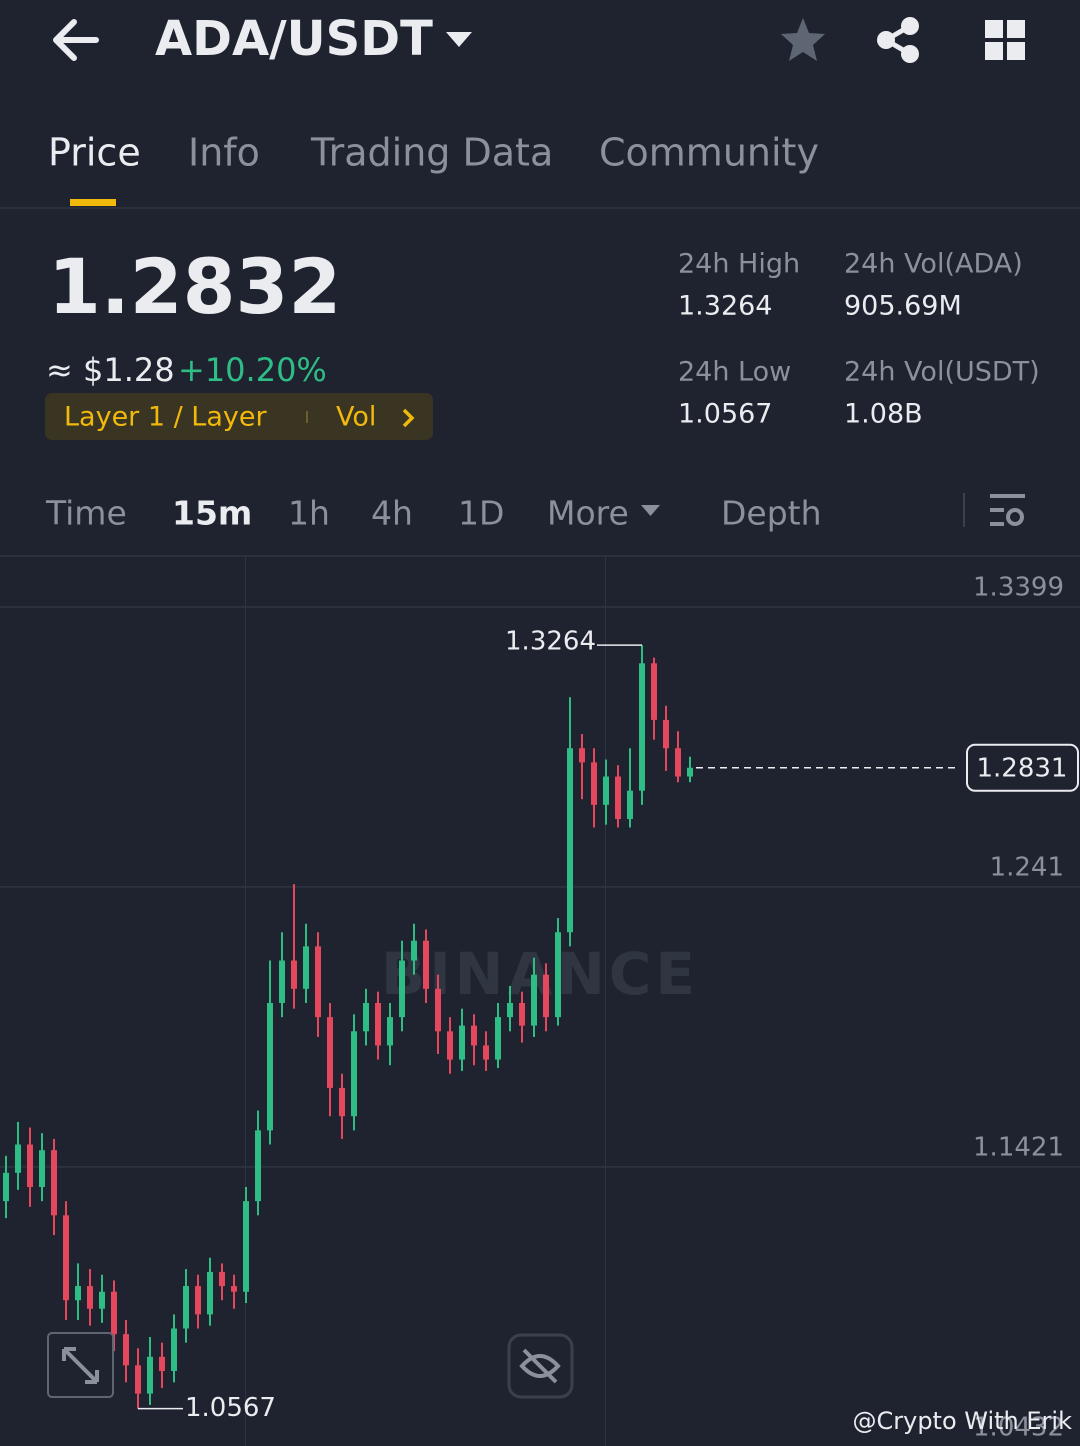 This screenshot has width=1080, height=1446. What do you see at coordinates (964, 510) in the screenshot?
I see `separator` at bounding box center [964, 510].